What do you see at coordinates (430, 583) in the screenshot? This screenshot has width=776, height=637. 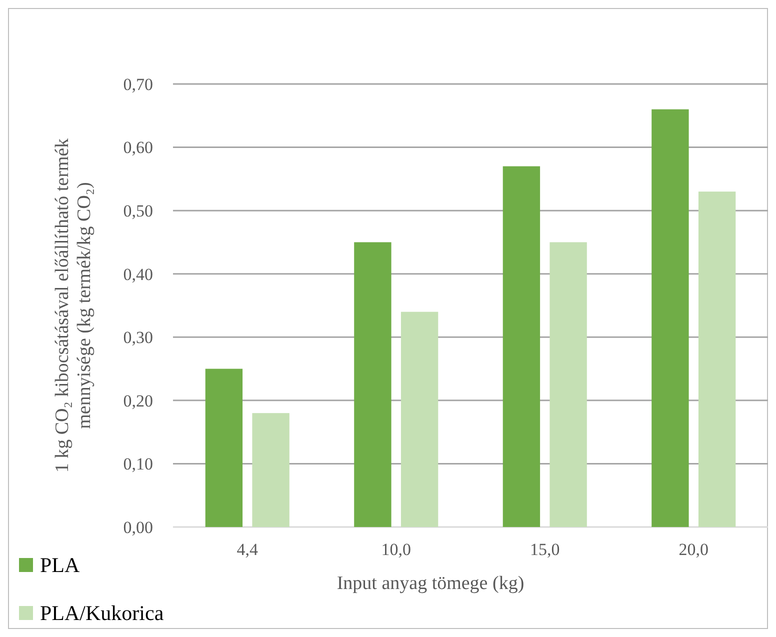 I see `x-axis-title: Input anyag tömege (kg)` at bounding box center [430, 583].